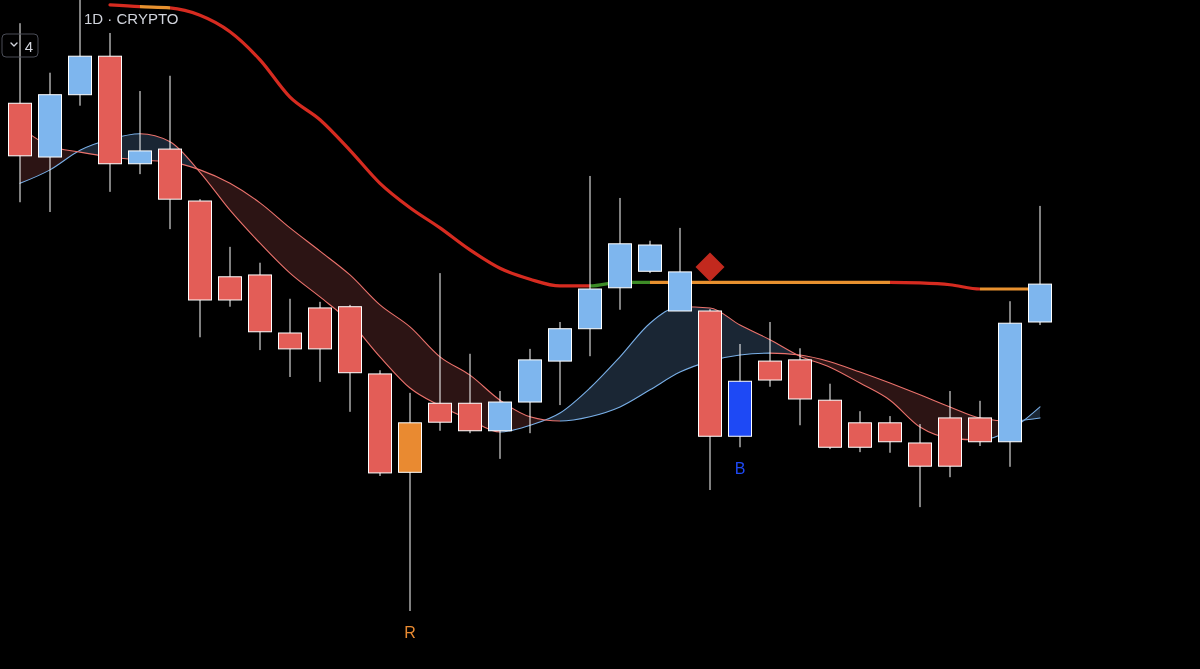  Describe the element at coordinates (740, 468) in the screenshot. I see `text: B` at that location.